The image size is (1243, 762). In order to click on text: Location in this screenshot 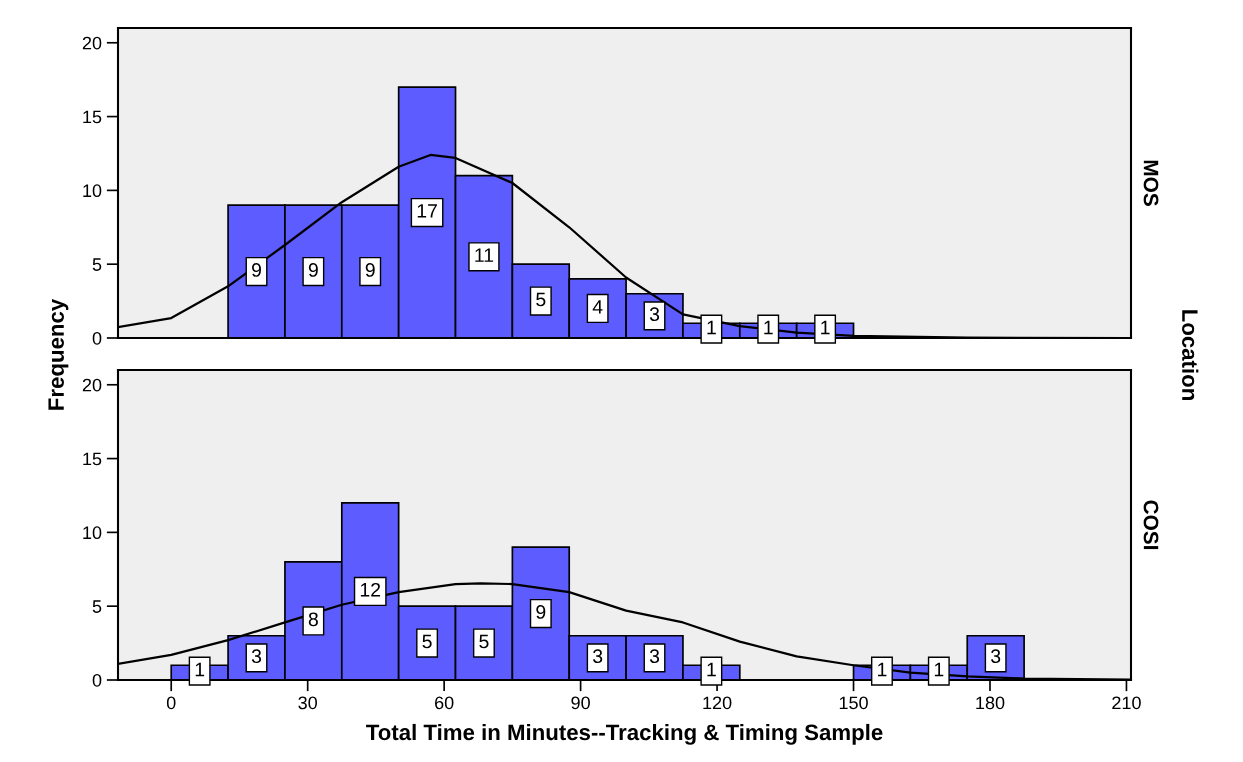, I will do `click(1190, 355)`.